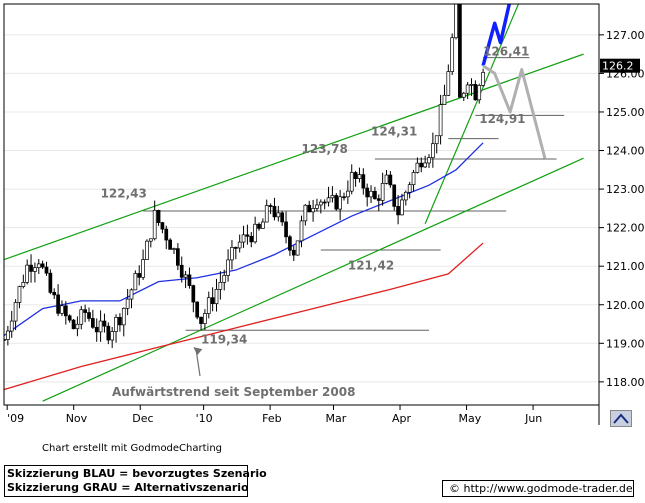 The width and height of the screenshot is (645, 503). Describe the element at coordinates (625, 151) in the screenshot. I see `y-tick-label: 124.00` at that location.